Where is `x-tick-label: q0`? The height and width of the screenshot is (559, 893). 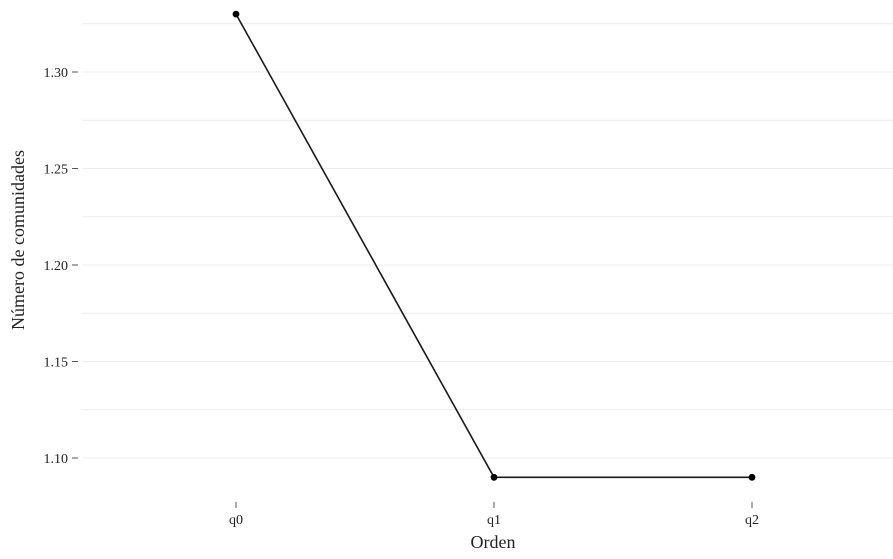 x-tick-label: q0 is located at coordinates (236, 520).